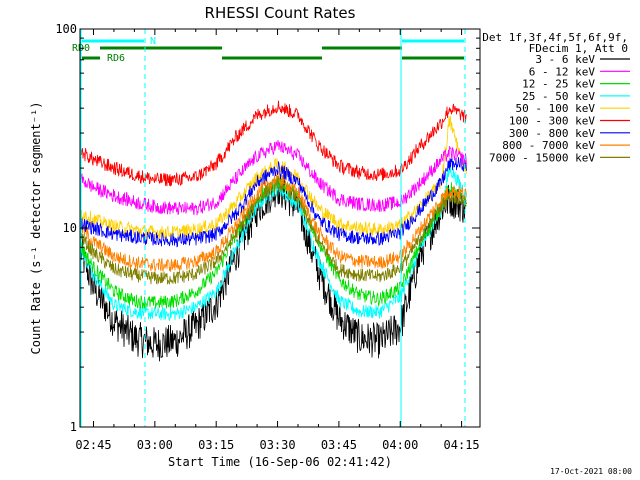 This screenshot has height=480, width=640. I want to click on y-axis-label: Count Rate (s⁻¹ detector segment⁻¹), so click(36, 228).